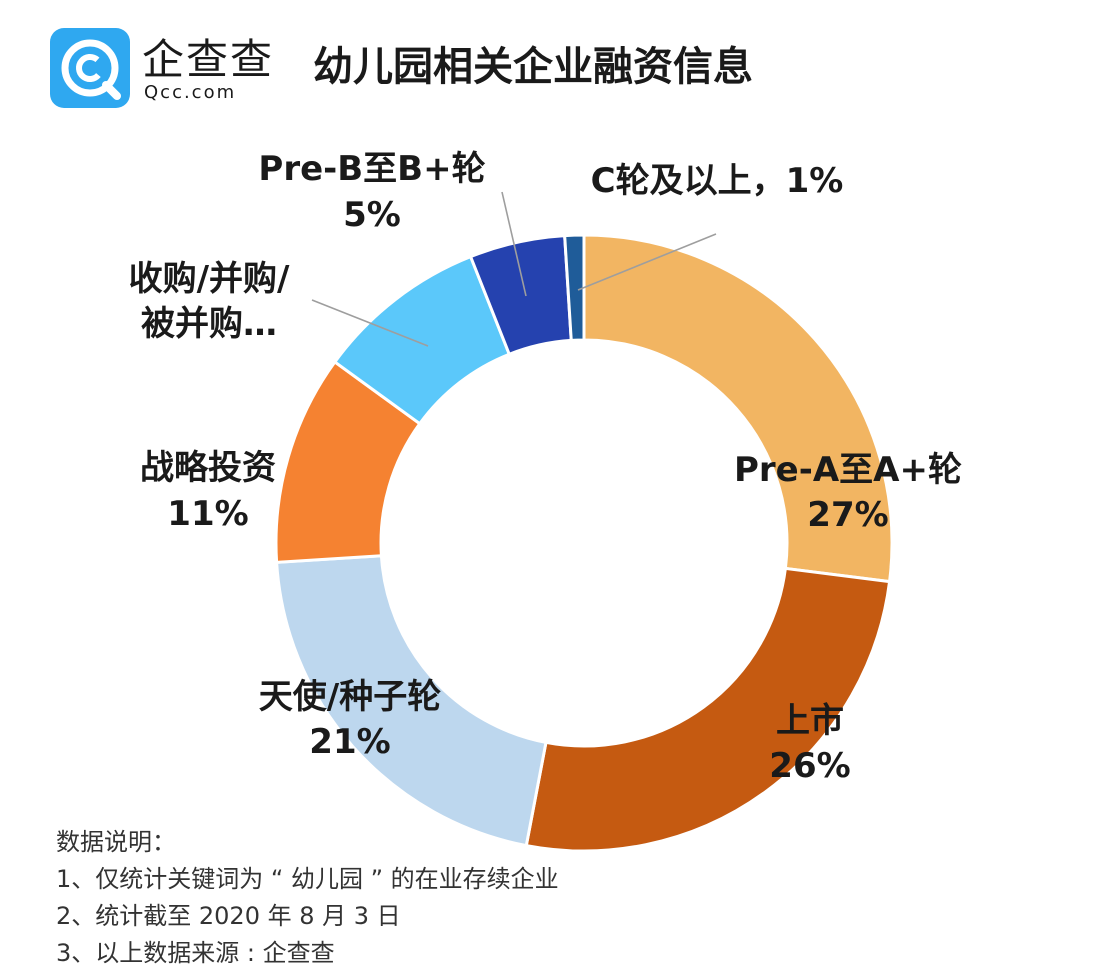 The width and height of the screenshot is (1107, 974). Describe the element at coordinates (228, 916) in the screenshot. I see `notes-line-2: 2、统计截至 2020 年 8 月 3 日` at that location.